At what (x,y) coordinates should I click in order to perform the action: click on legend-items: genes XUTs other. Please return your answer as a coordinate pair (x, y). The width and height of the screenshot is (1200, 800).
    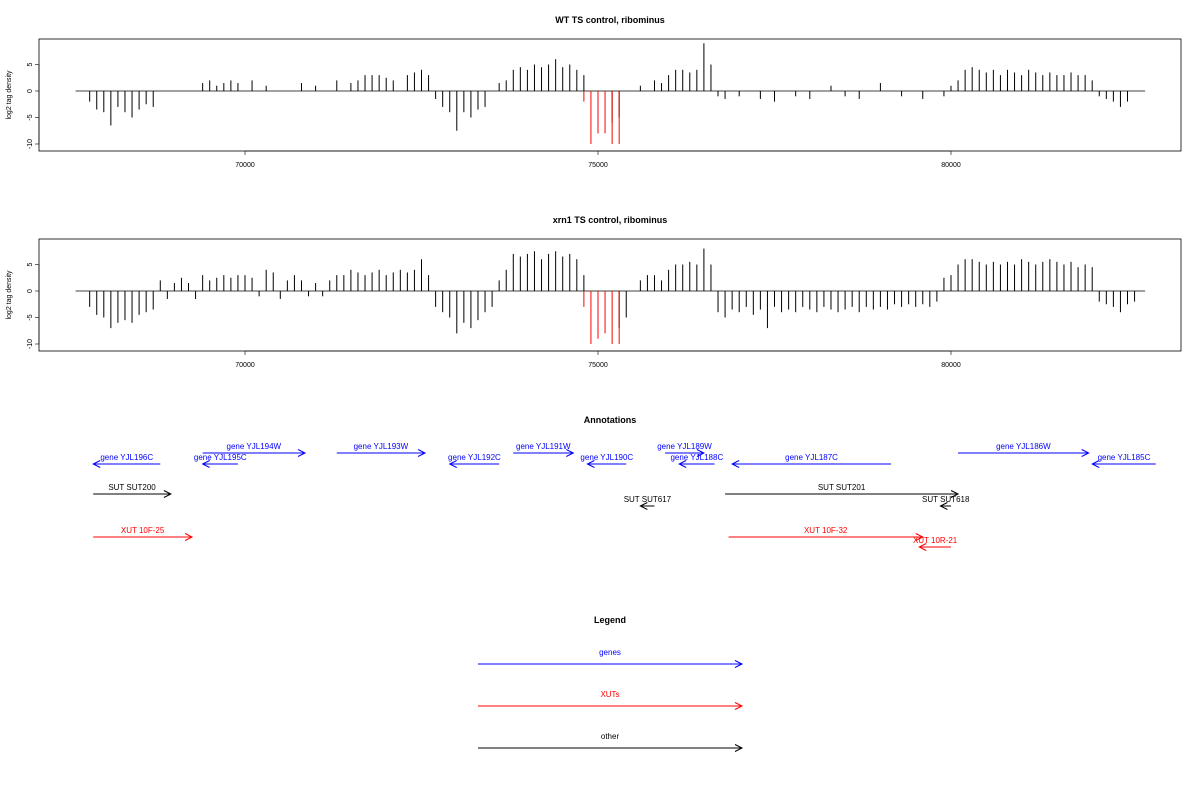
    Looking at the image, I should click on (611, 700).